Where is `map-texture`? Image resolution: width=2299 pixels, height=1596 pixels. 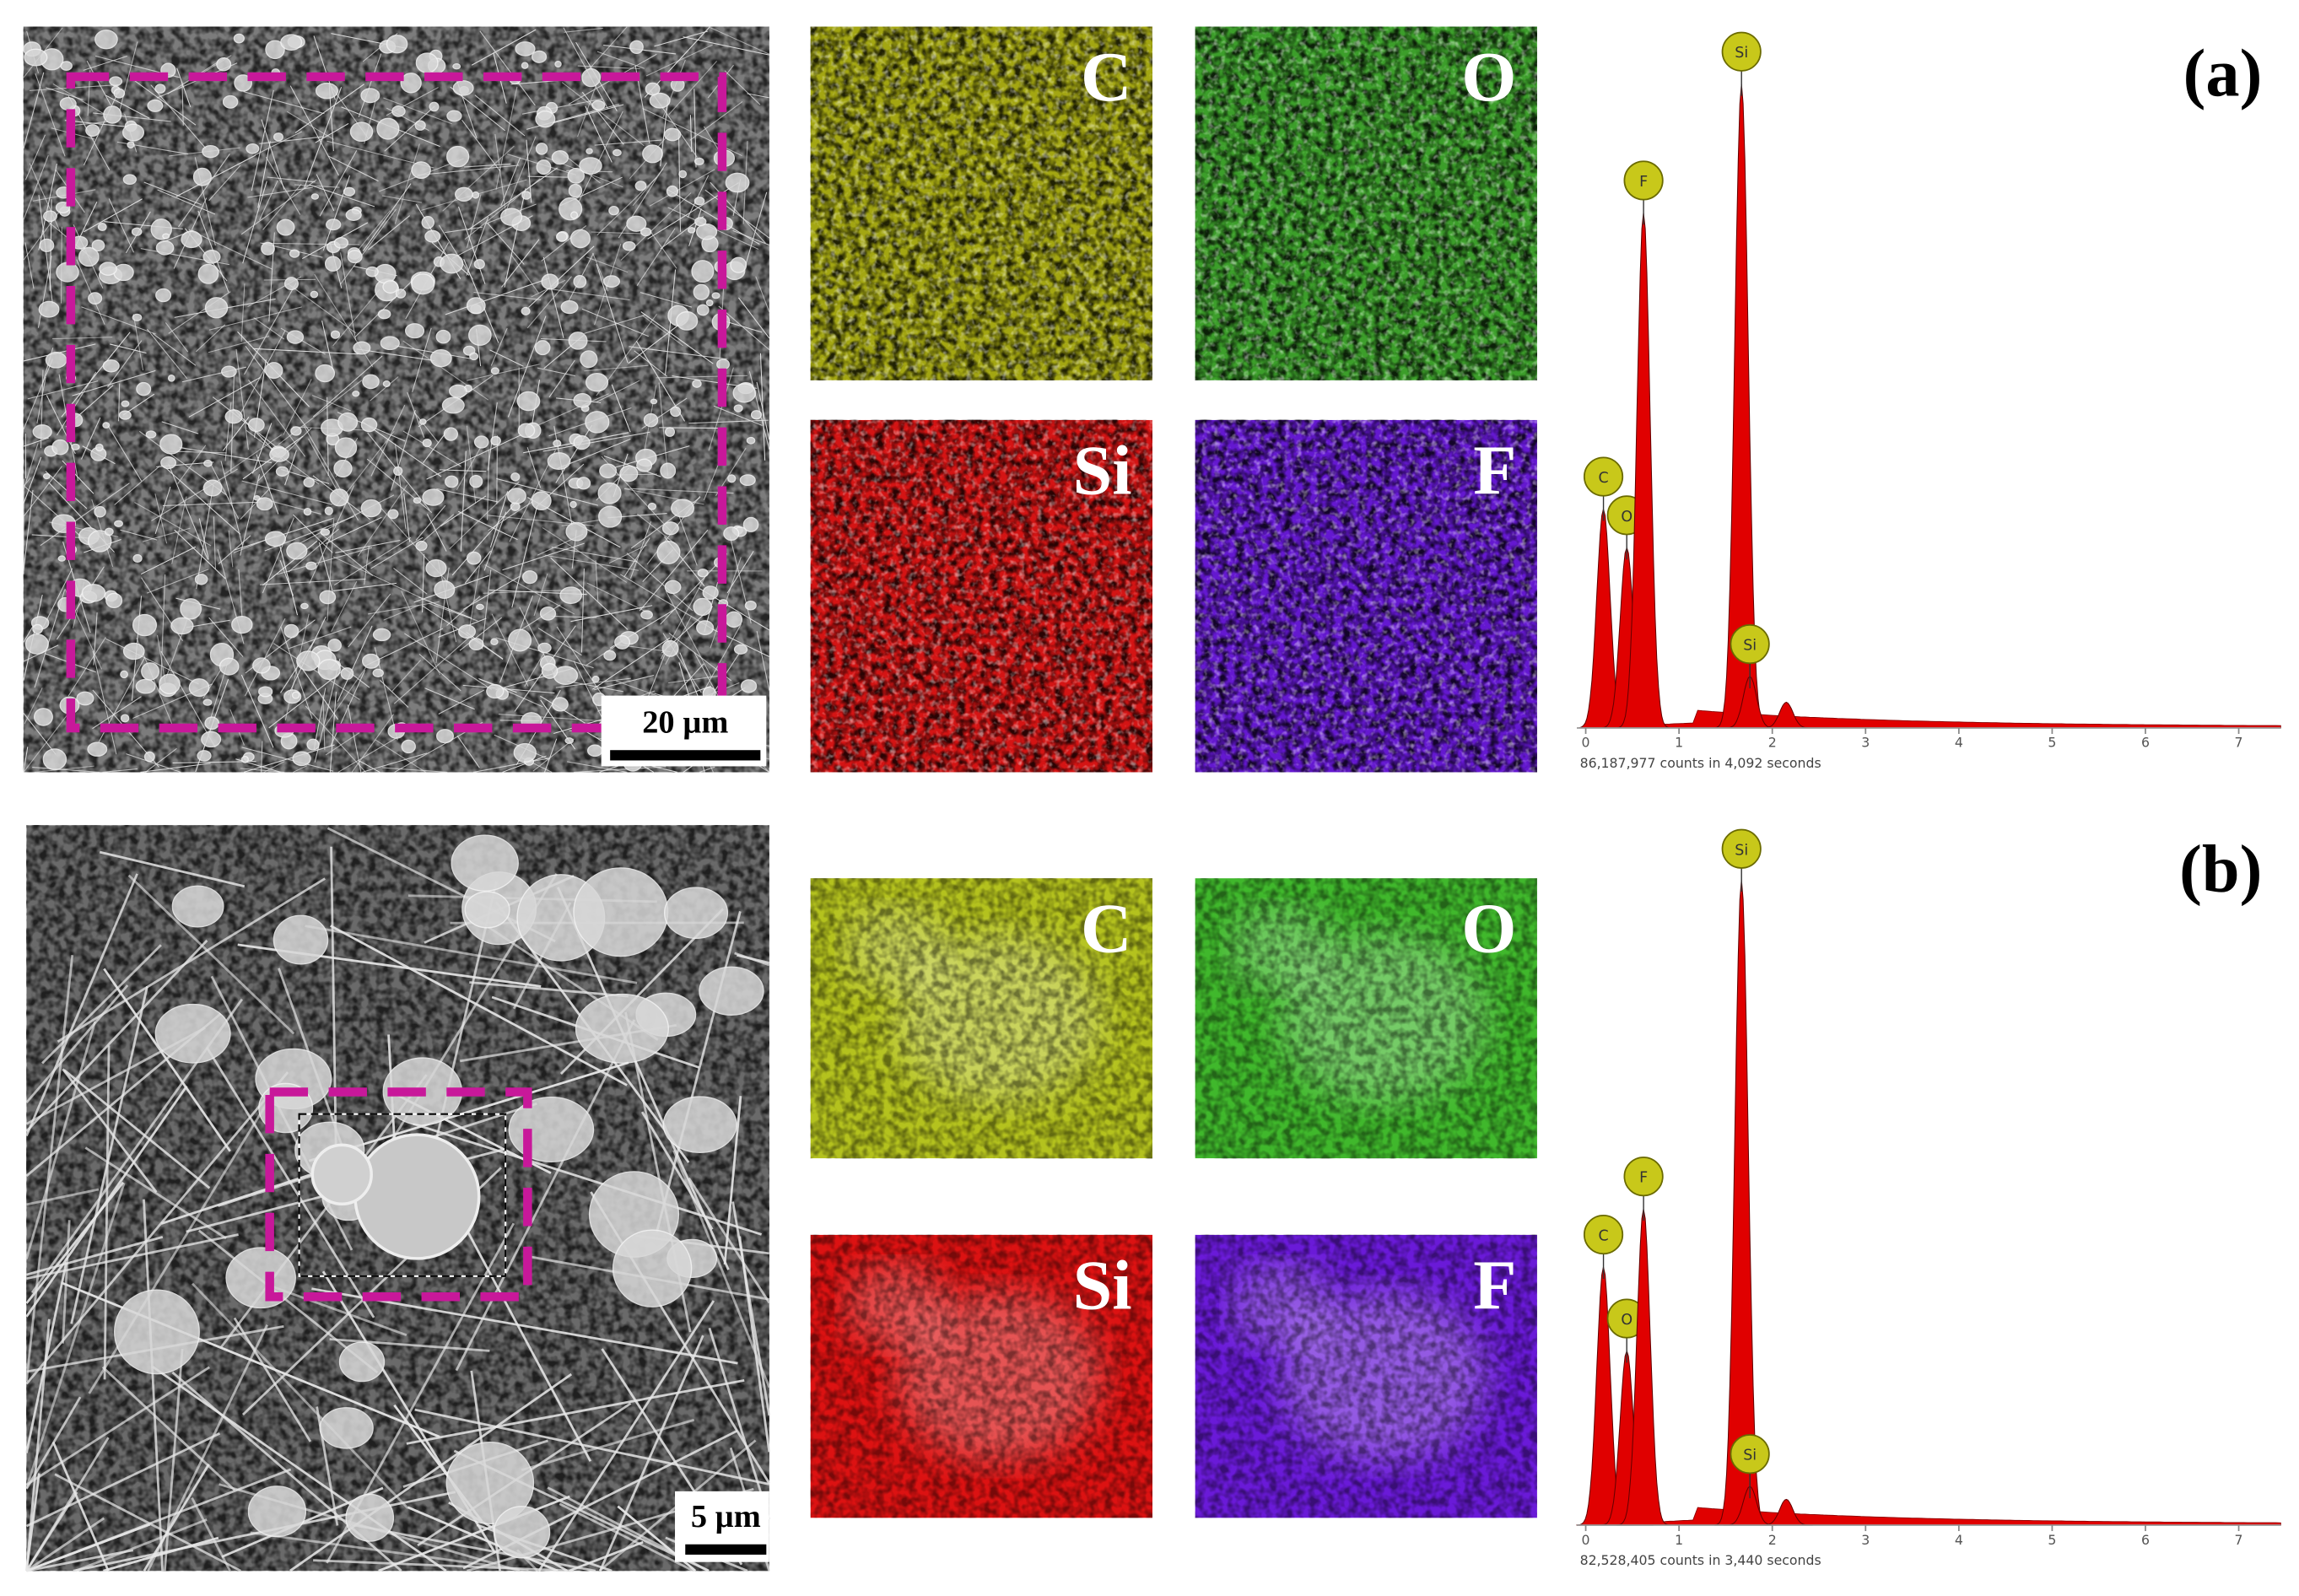
map-texture is located at coordinates (981, 203).